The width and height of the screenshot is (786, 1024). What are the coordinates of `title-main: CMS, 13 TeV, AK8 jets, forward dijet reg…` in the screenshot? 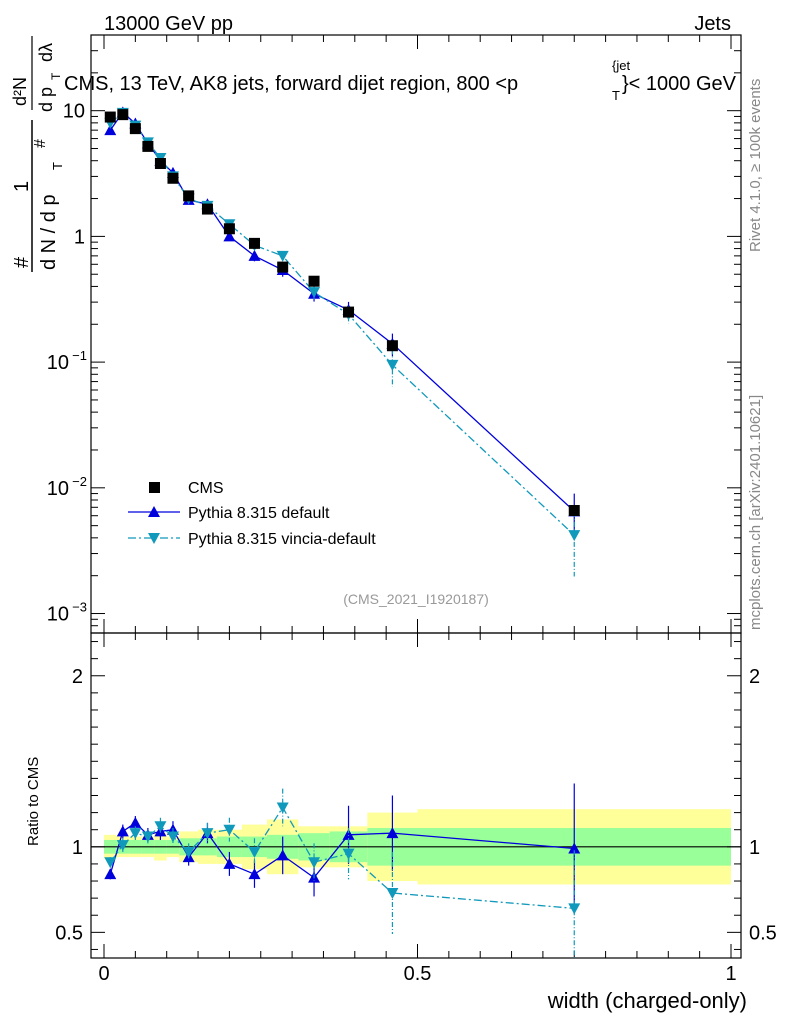 It's located at (291, 84).